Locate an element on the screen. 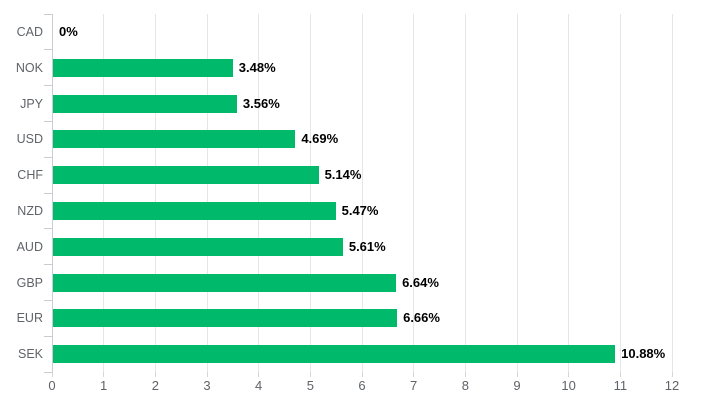 This screenshot has height=406, width=703. x-tick-label: 0 is located at coordinates (52, 385).